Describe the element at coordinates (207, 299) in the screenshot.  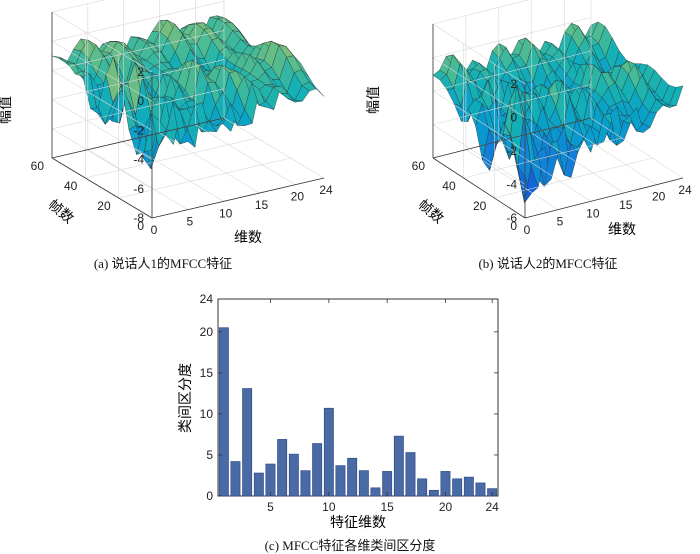
I see `y-tick-label: 24` at that location.